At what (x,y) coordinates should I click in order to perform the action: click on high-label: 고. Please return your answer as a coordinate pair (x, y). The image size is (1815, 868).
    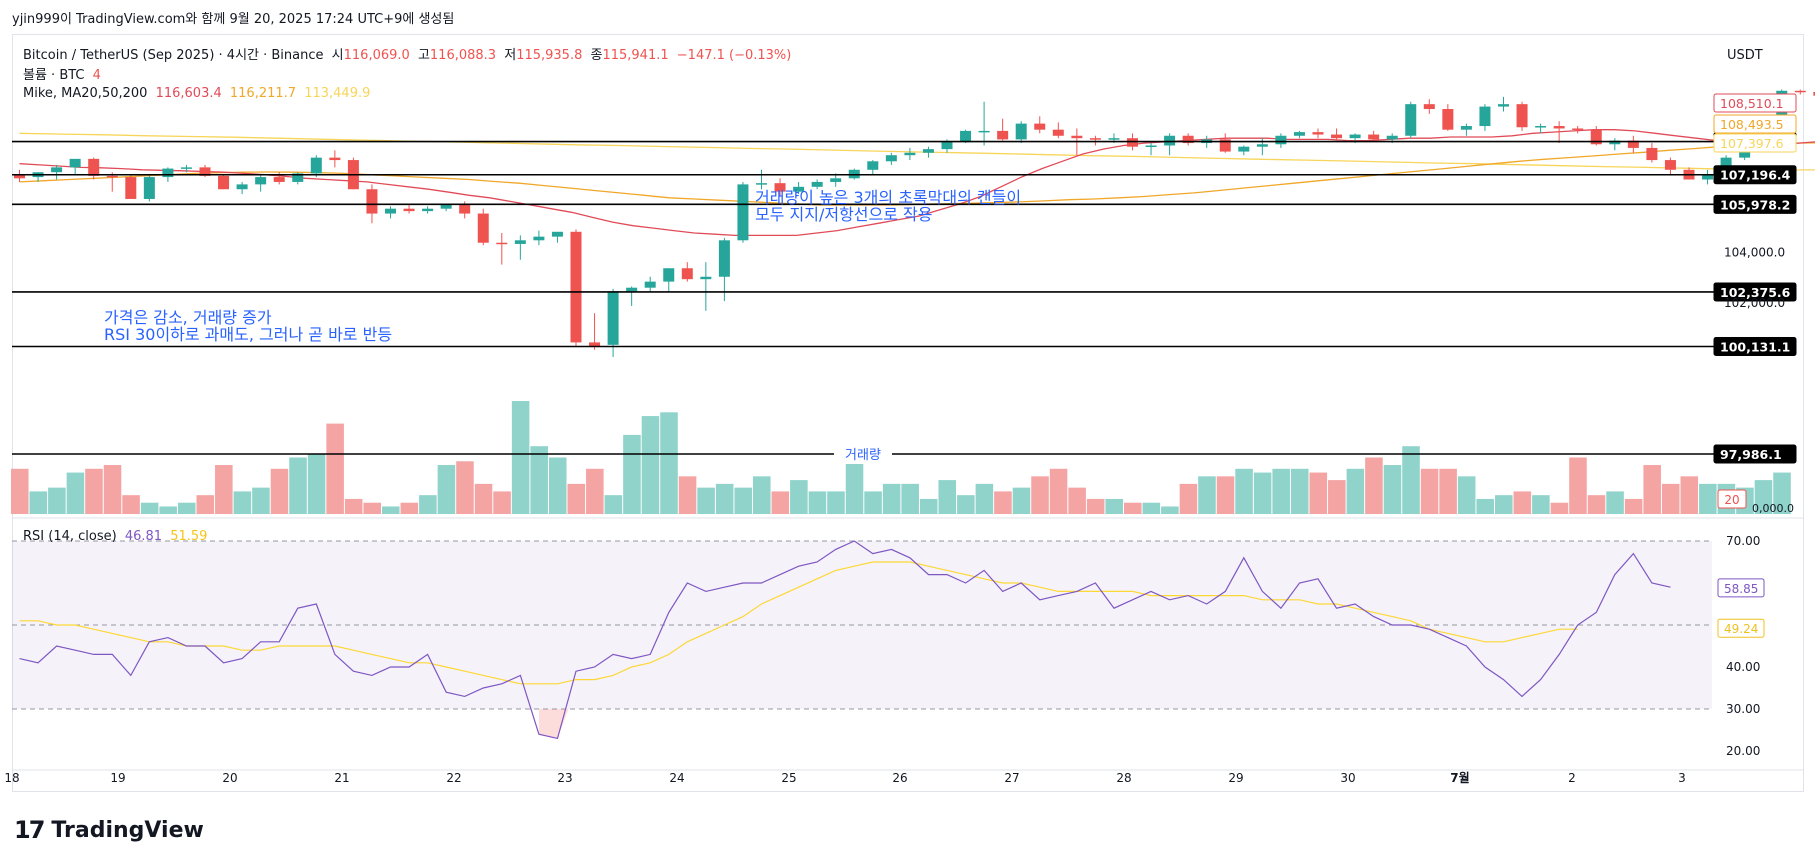
    Looking at the image, I should click on (423, 55).